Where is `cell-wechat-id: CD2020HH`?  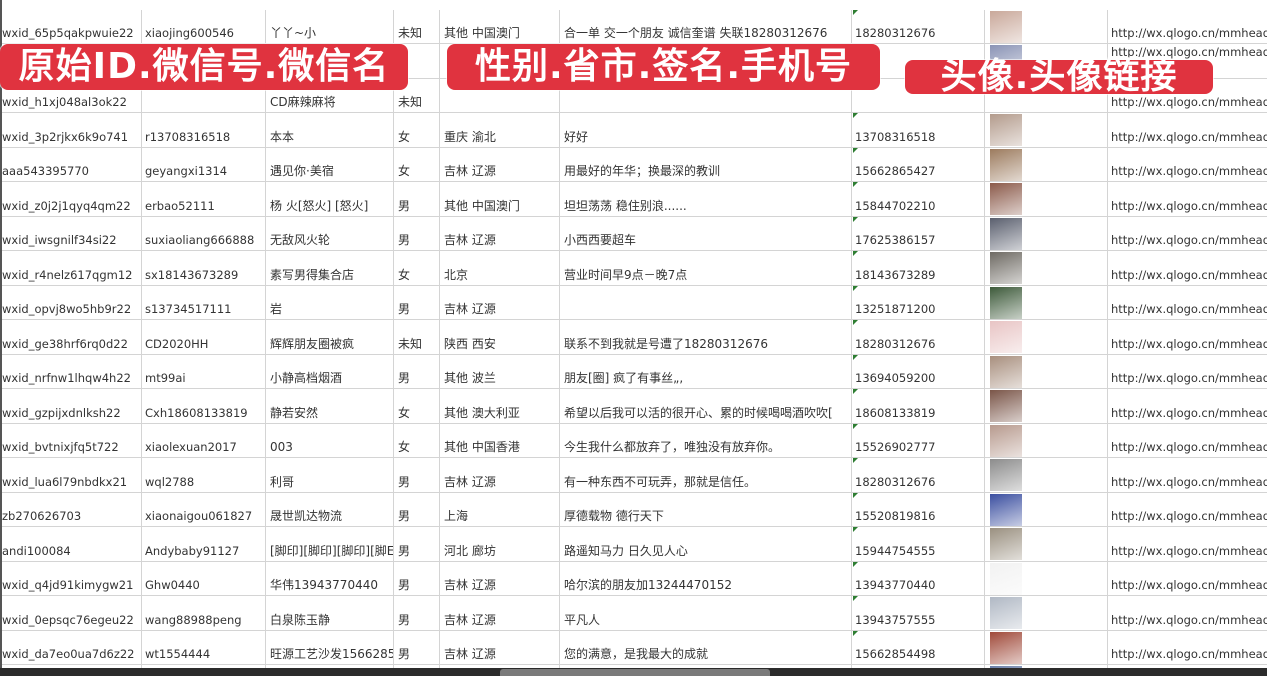 cell-wechat-id: CD2020HH is located at coordinates (204, 337).